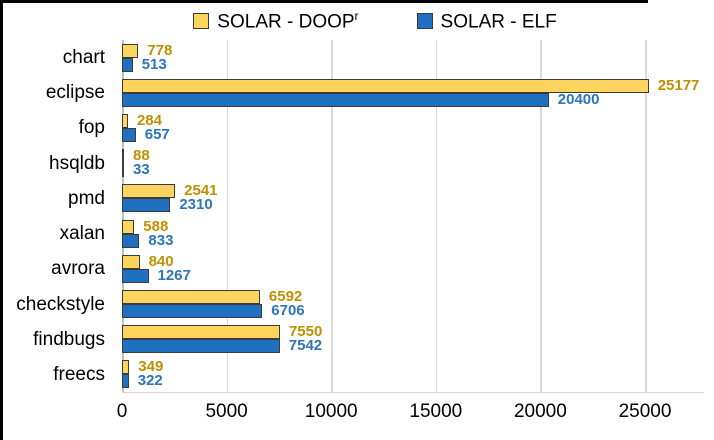 The width and height of the screenshot is (714, 440). What do you see at coordinates (78, 269) in the screenshot?
I see `category-label-avrora: avrora` at bounding box center [78, 269].